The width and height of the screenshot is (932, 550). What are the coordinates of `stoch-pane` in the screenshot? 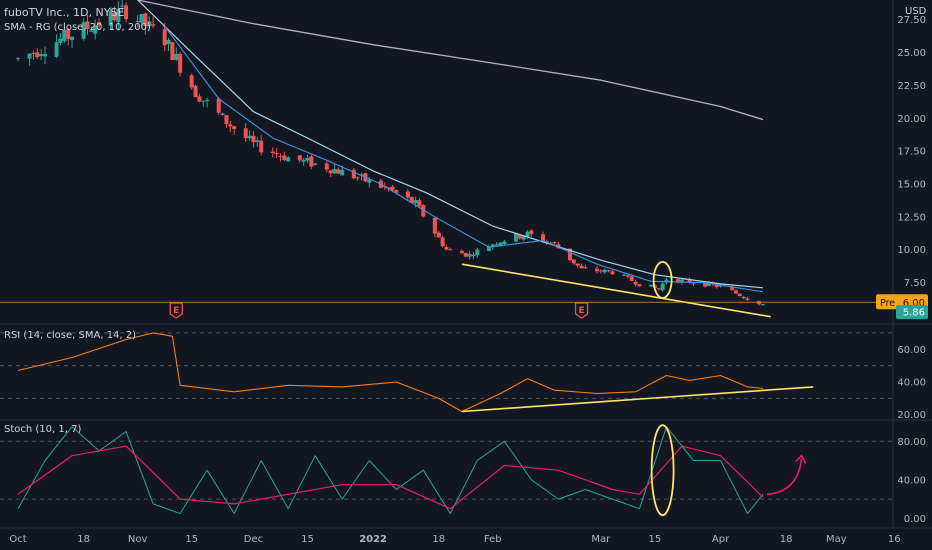 It's located at (412, 470).